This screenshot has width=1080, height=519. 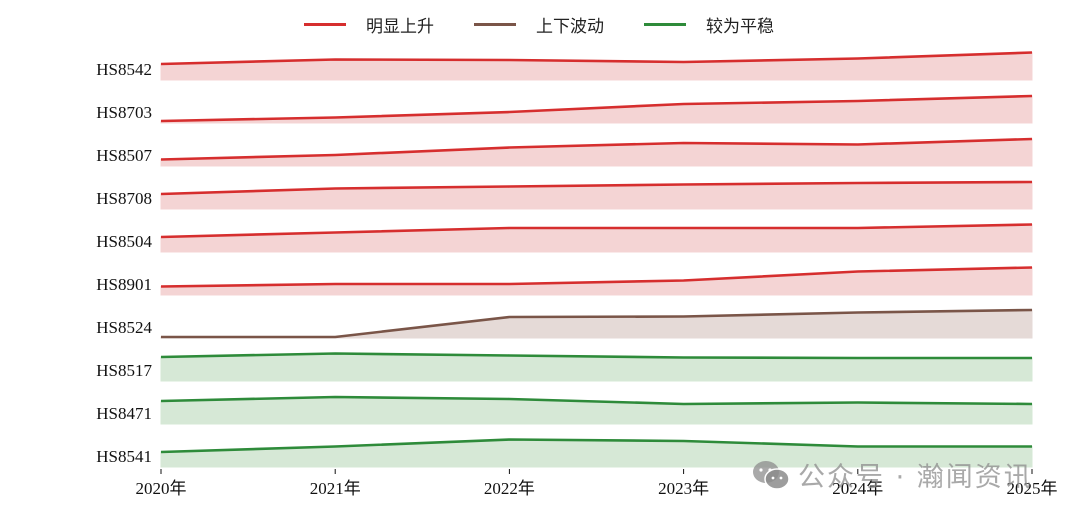 What do you see at coordinates (124, 155) in the screenshot?
I see `row-label: HS8507` at bounding box center [124, 155].